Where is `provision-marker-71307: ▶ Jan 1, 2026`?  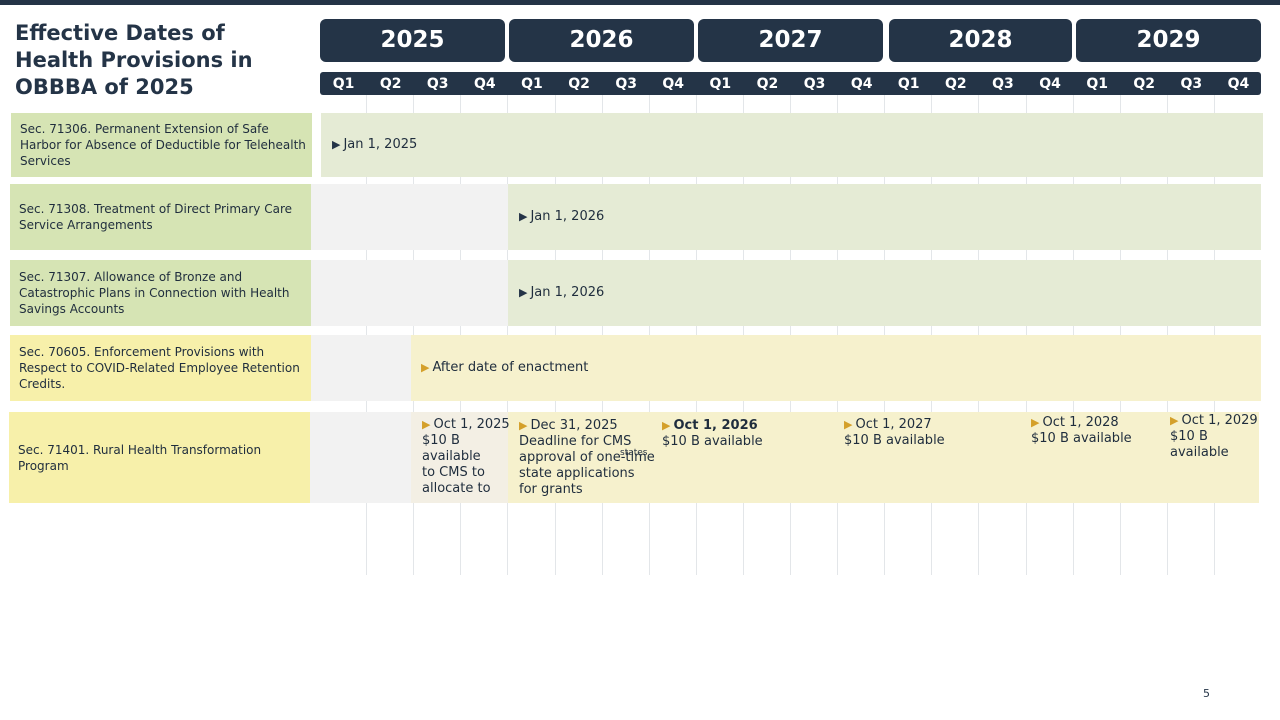 provision-marker-71307: ▶ Jan 1, 2026 is located at coordinates (561, 293).